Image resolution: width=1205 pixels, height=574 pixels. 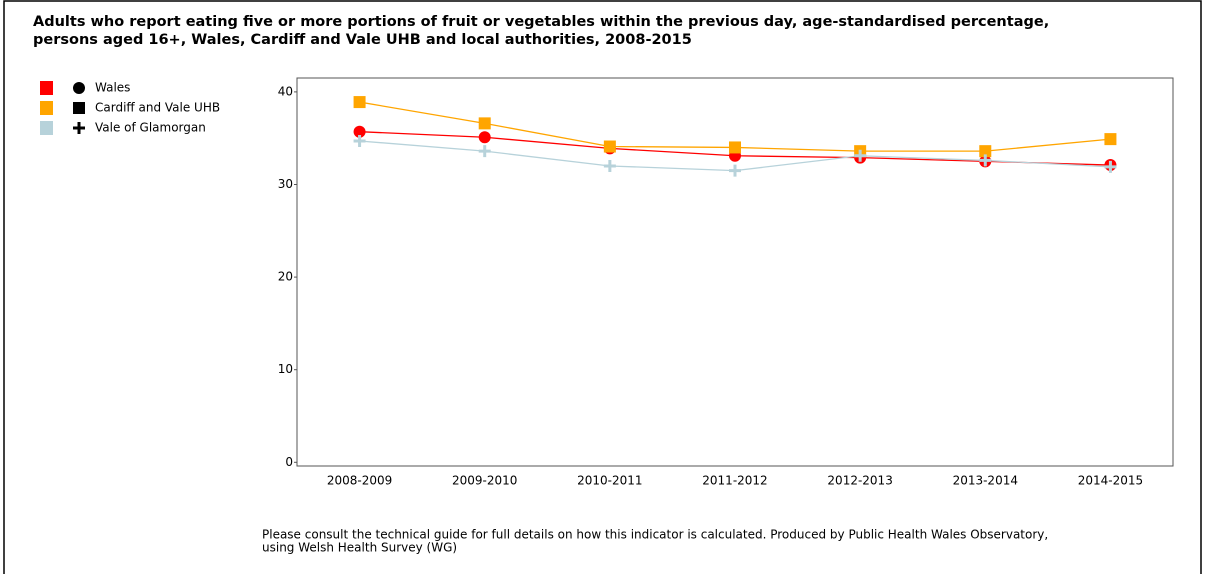 I want to click on x-tick-label: 2008-2009, so click(x=359, y=481).